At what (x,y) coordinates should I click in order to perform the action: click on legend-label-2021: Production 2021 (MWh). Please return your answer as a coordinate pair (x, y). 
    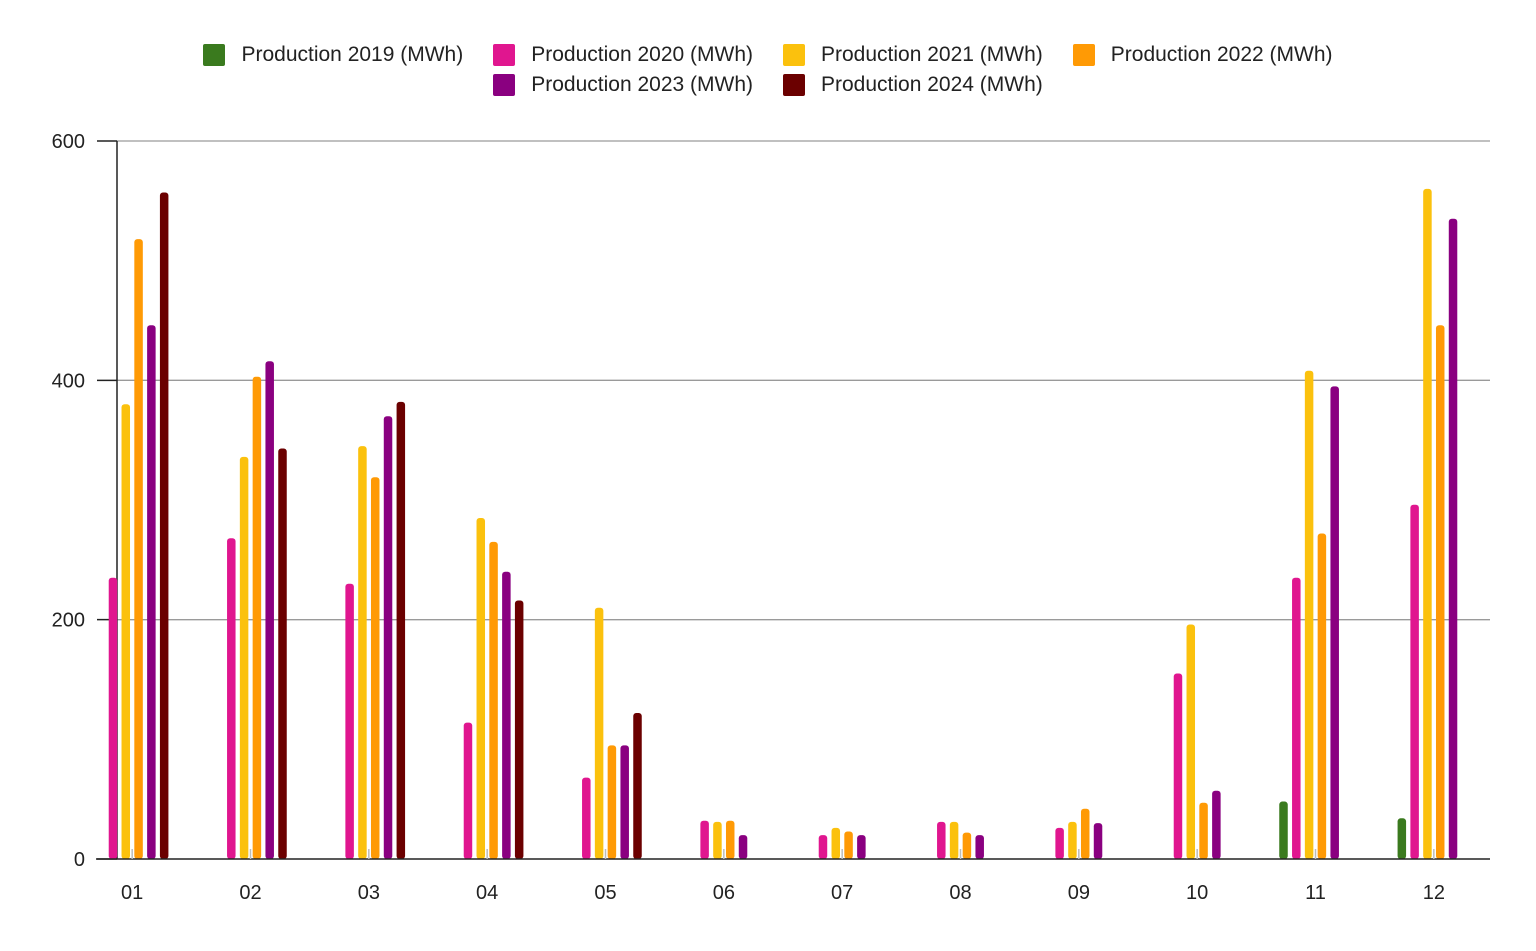
    Looking at the image, I should click on (932, 54).